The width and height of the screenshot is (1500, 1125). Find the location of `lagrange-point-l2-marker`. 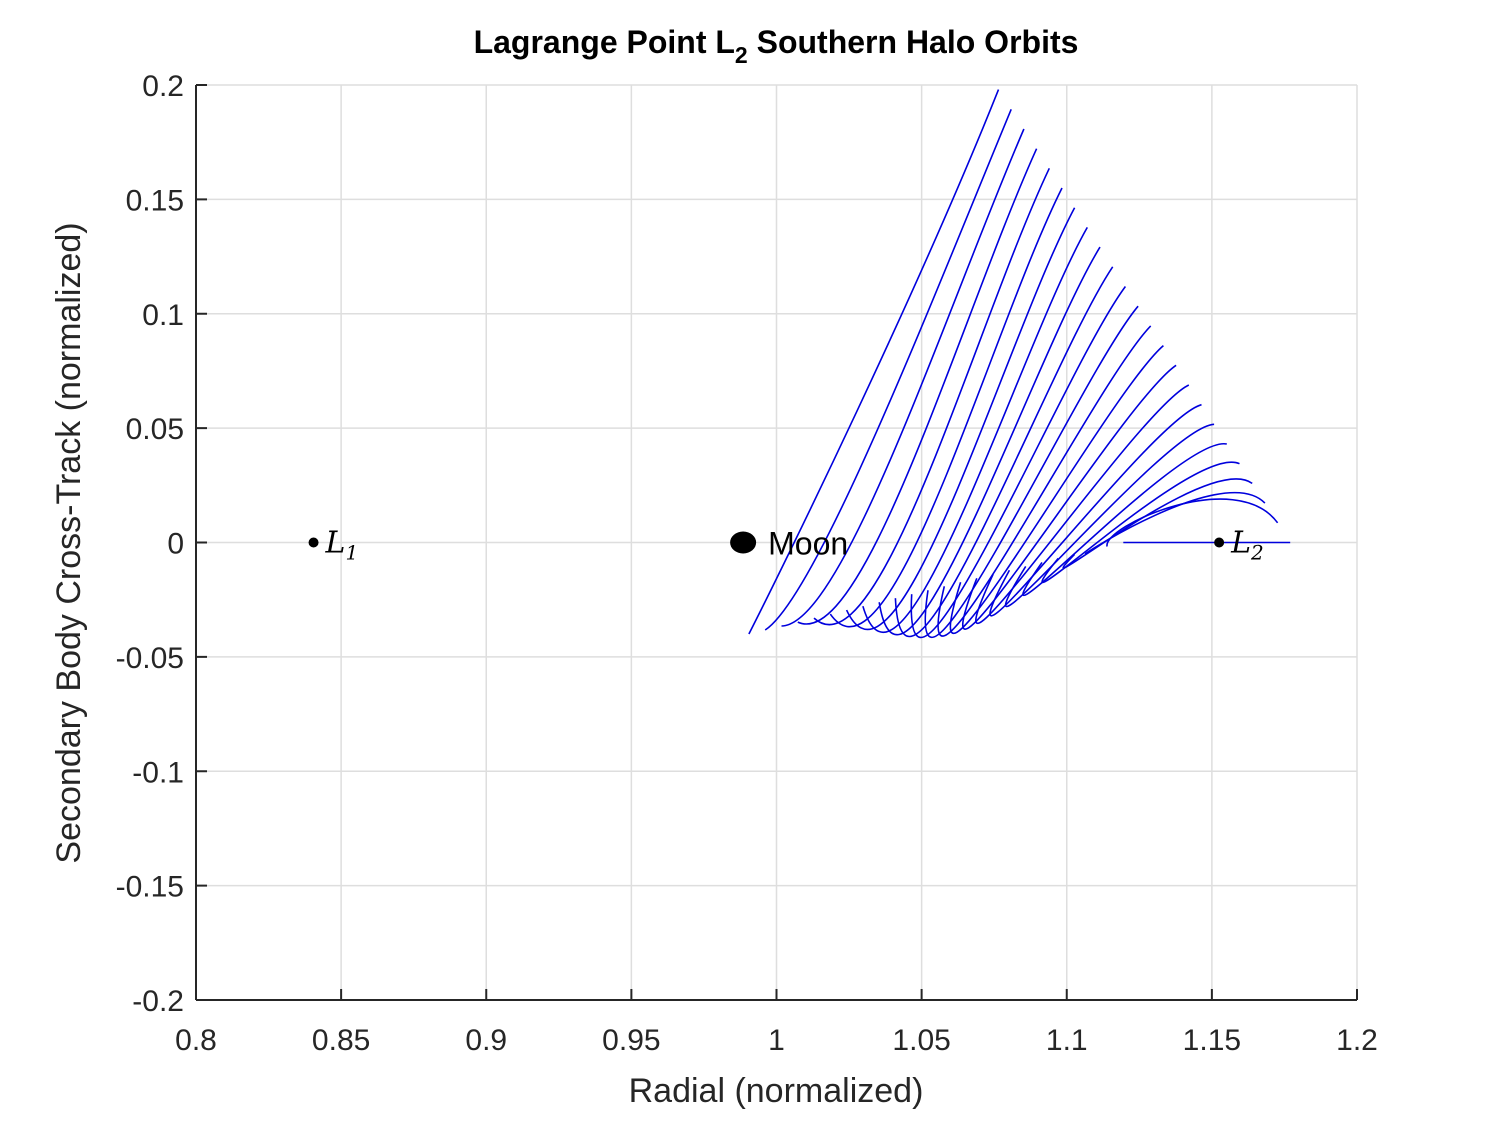

lagrange-point-l2-marker is located at coordinates (1219, 542).